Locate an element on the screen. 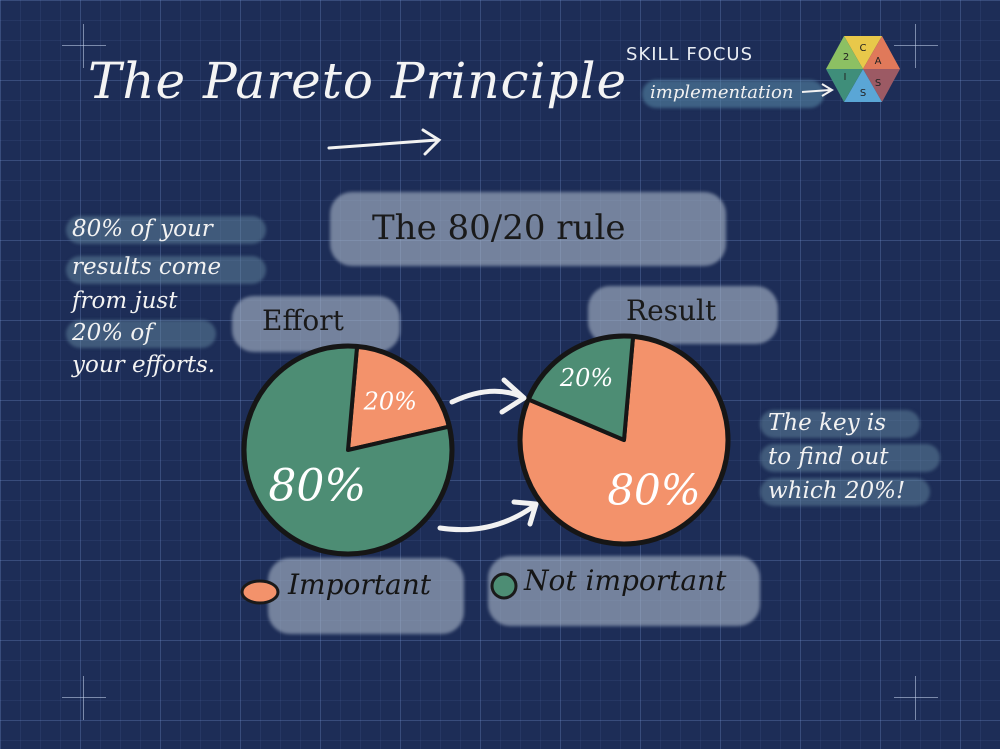  corner-mark-top-right is located at coordinates (916, 46).